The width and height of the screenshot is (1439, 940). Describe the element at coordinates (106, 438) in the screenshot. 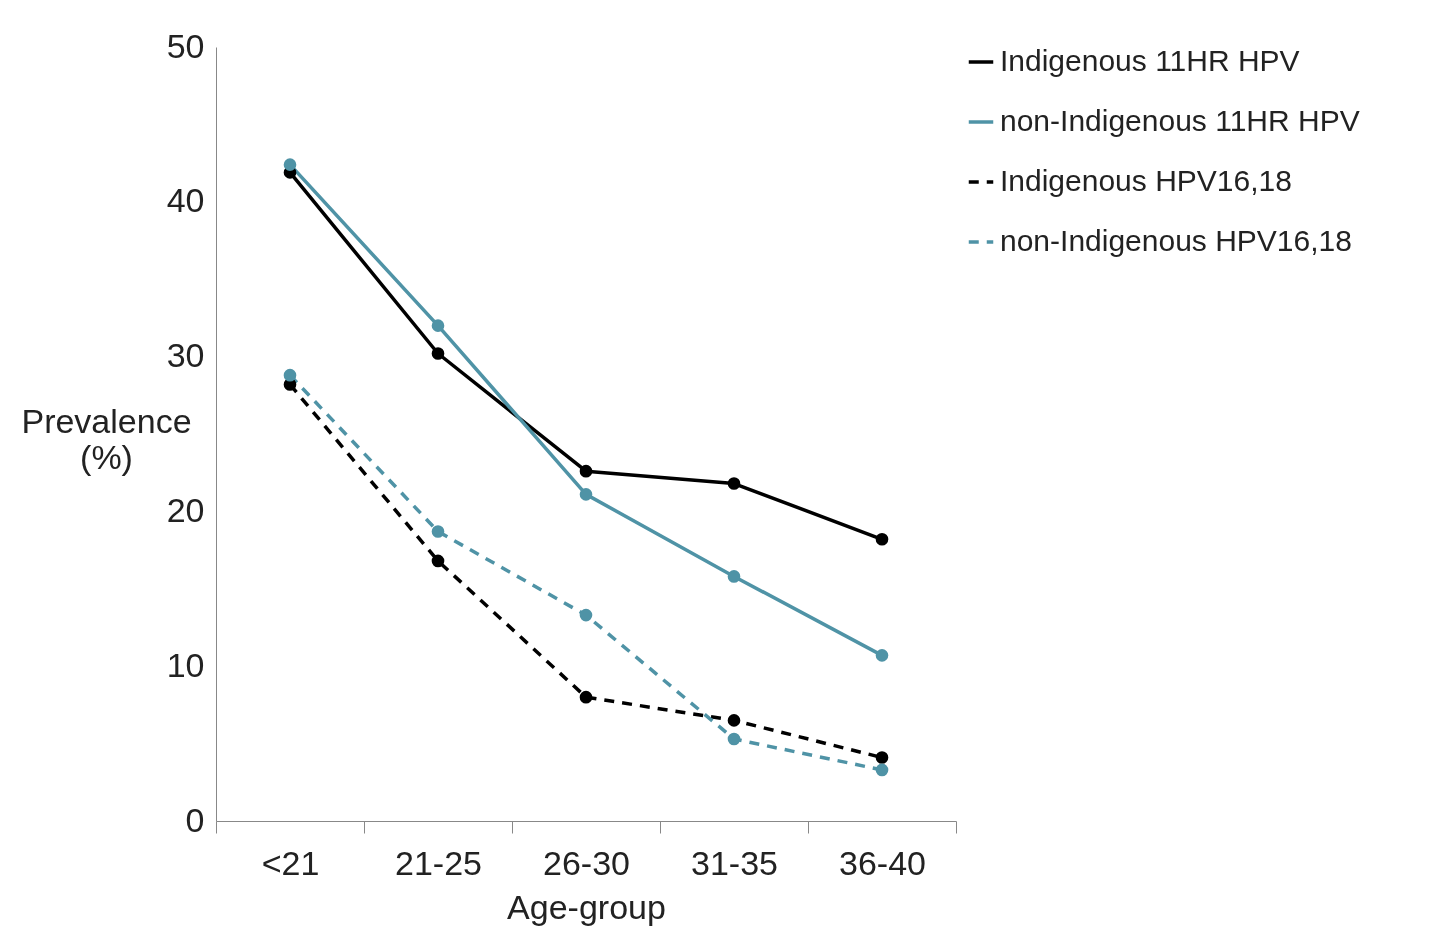

I see `y-axis-title: Prevalence (%)` at that location.